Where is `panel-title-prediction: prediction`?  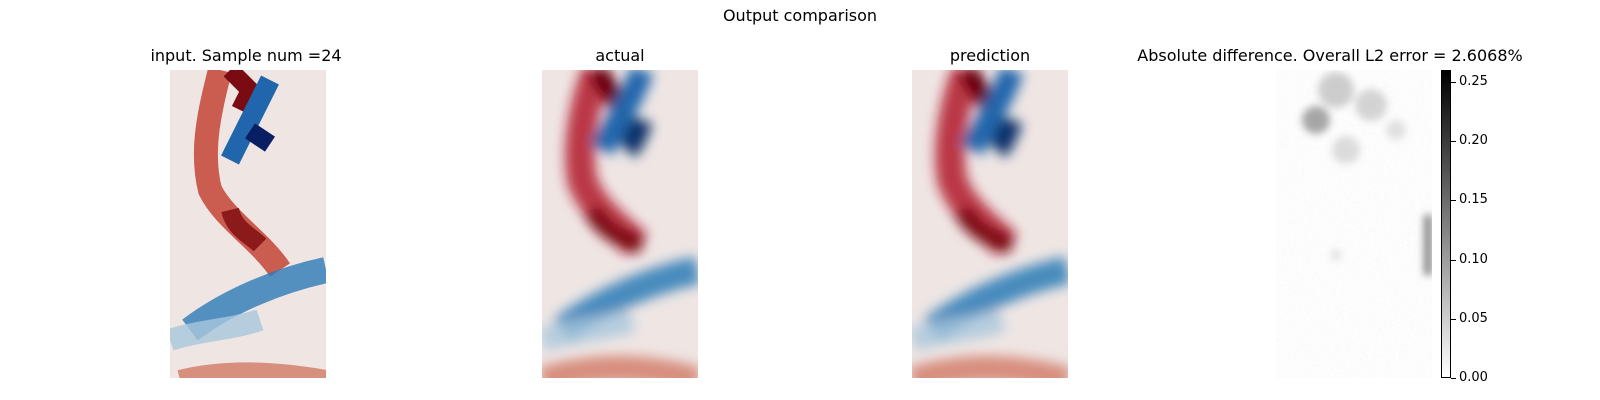
panel-title-prediction: prediction is located at coordinates (990, 55).